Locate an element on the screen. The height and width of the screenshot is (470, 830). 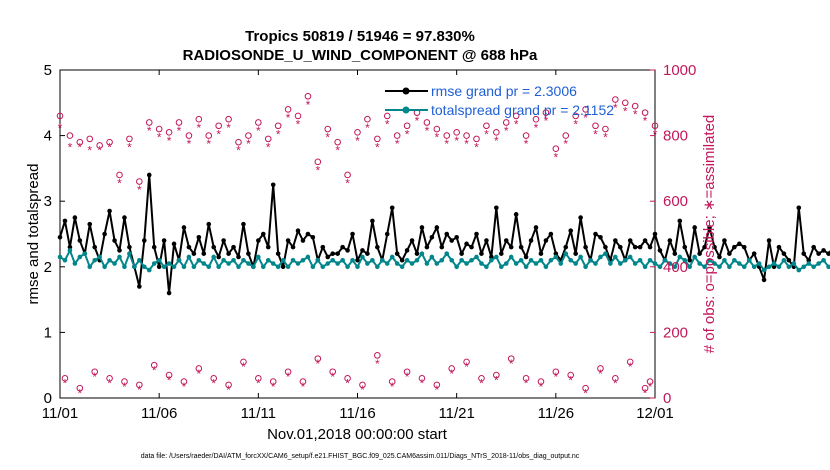
x-tick-label: 11/21 is located at coordinates (456, 413).